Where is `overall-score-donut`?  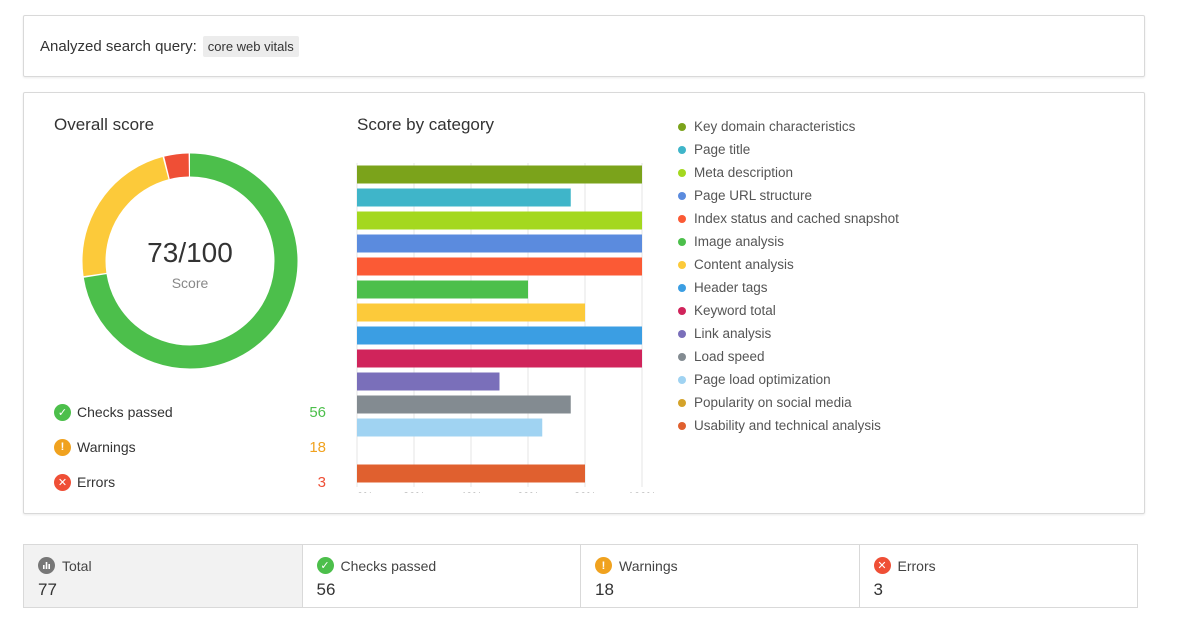
overall-score-donut is located at coordinates (190, 261).